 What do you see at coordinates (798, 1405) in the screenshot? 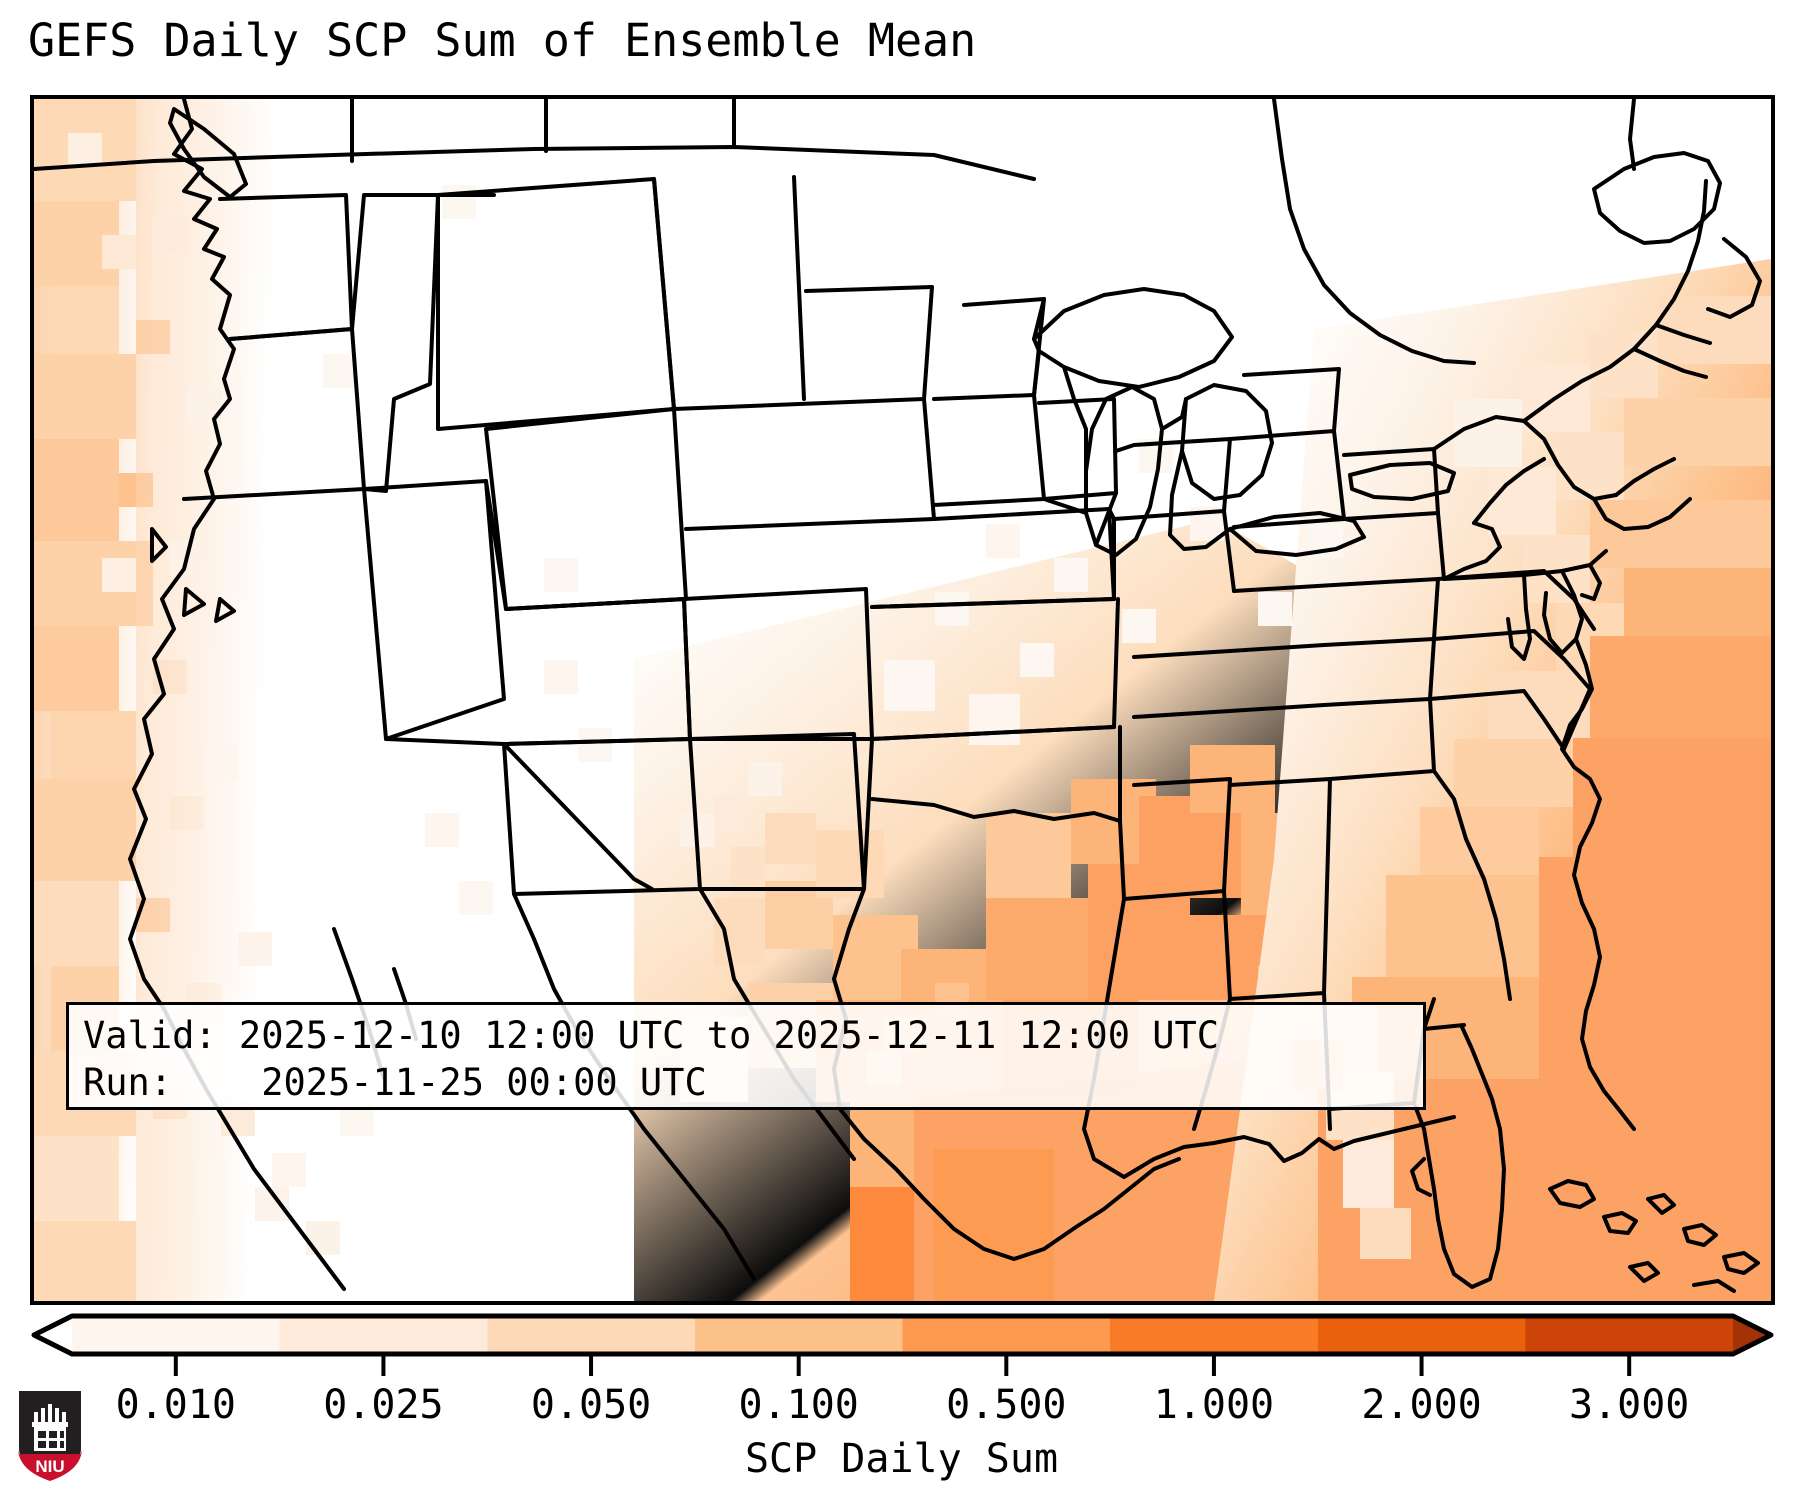
I see `colorbar-tick-label: 0.100` at bounding box center [798, 1405].